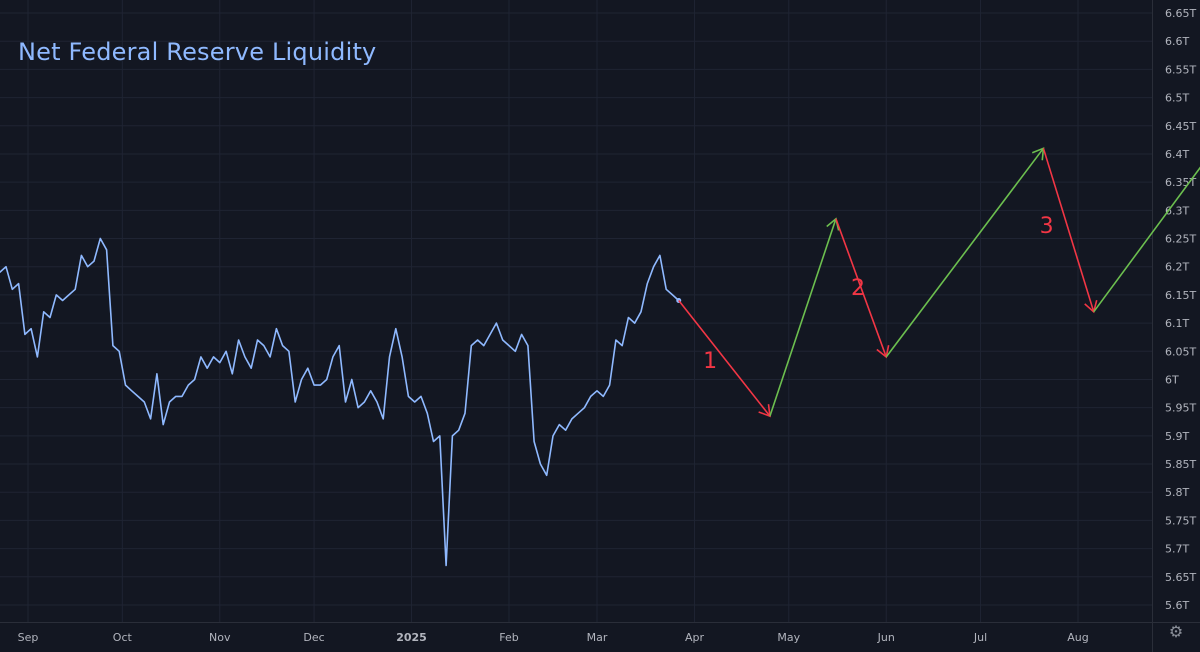 The image size is (1200, 652). What do you see at coordinates (1180, 520) in the screenshot?
I see `y-tick-label: 5.75T` at bounding box center [1180, 520].